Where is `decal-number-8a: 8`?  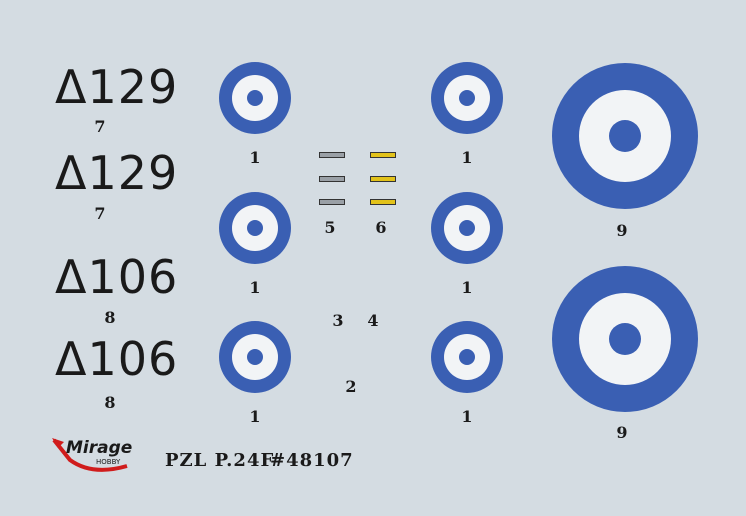
decal-number-8a: 8 is located at coordinates (110, 317).